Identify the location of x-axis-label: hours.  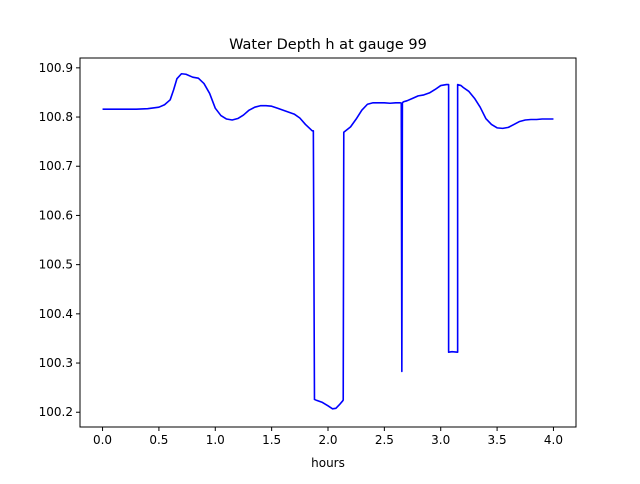
(328, 463).